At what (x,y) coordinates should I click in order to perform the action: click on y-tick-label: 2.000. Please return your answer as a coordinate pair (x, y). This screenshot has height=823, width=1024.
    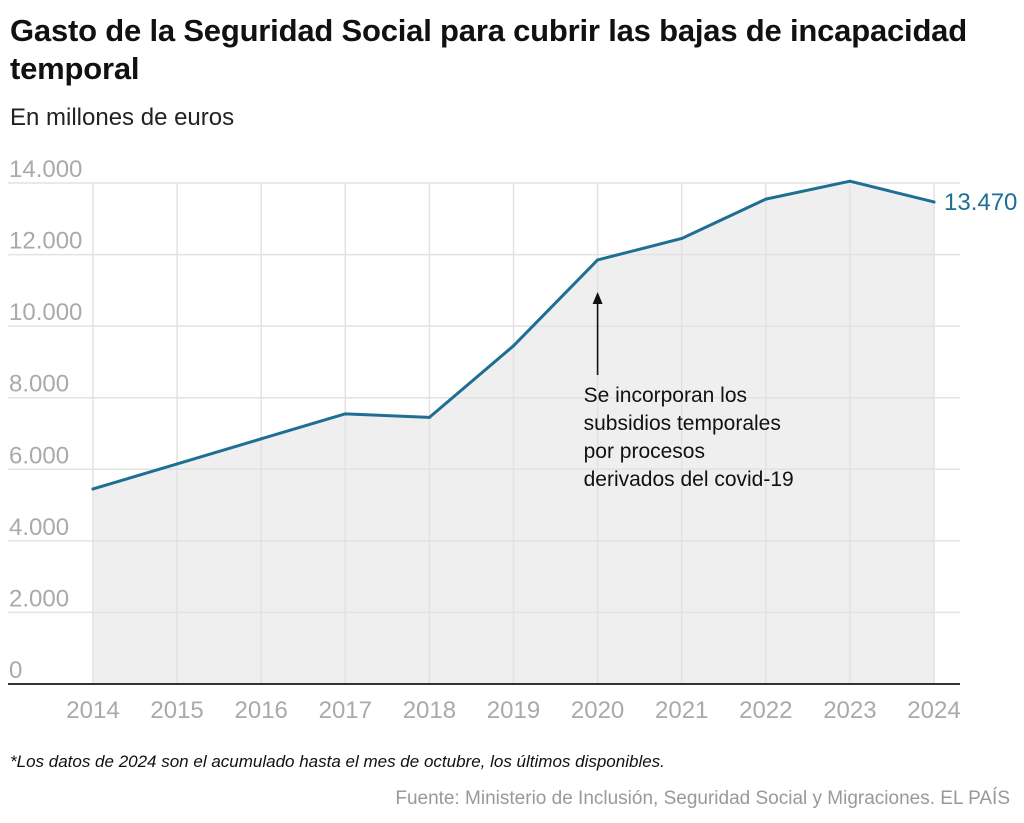
    Looking at the image, I should click on (39, 598).